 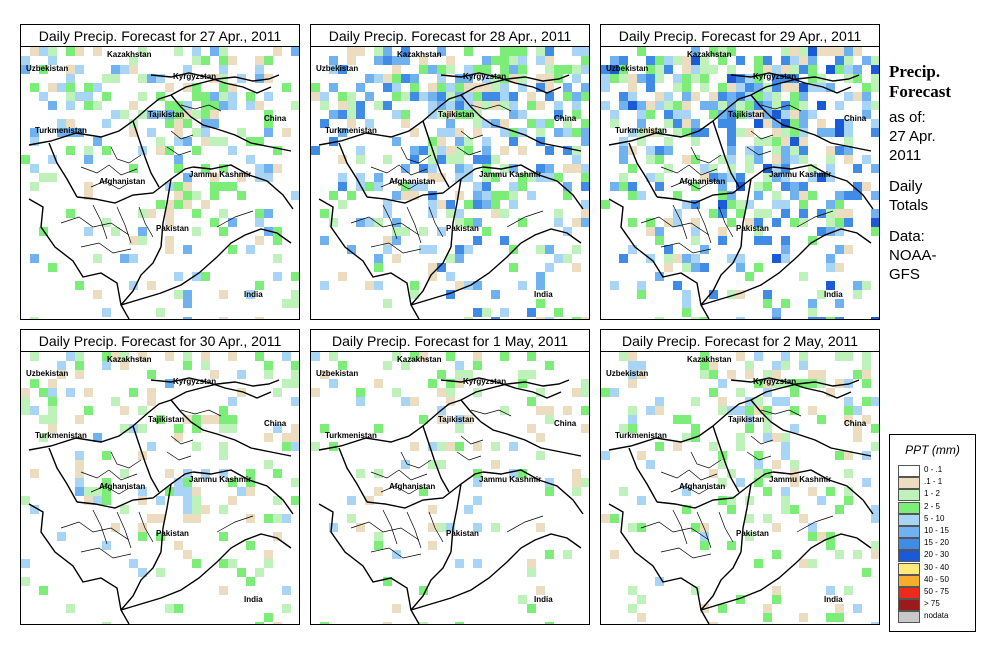 I want to click on country-label: Afghanistan, so click(x=702, y=486).